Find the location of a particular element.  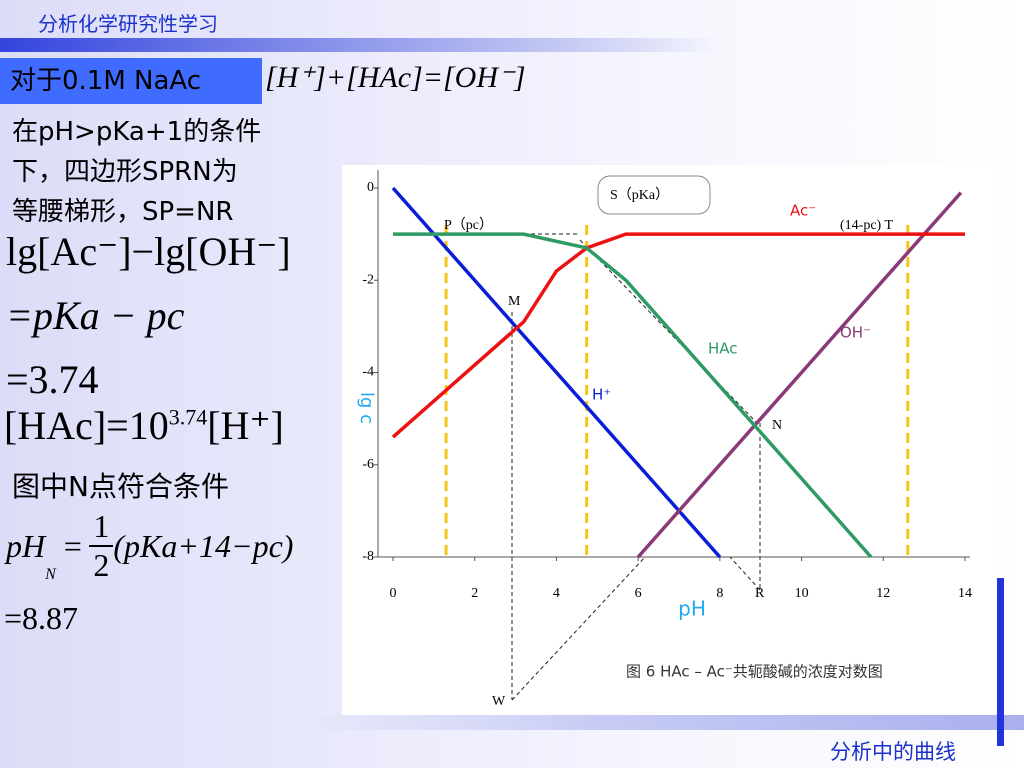

y-tick-label: -8 is located at coordinates (368, 556).